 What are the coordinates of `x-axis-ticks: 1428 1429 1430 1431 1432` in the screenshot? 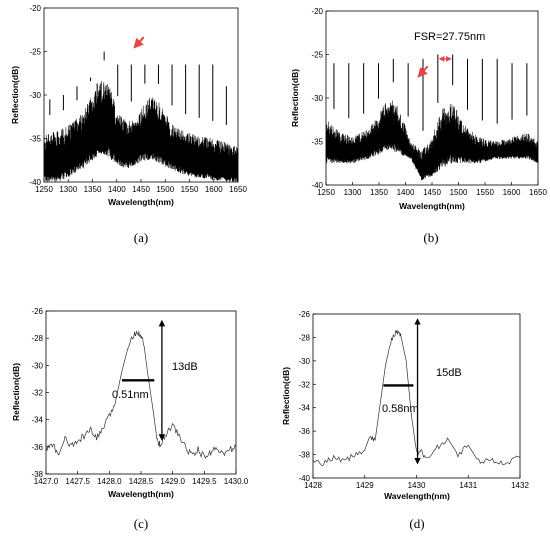 It's located at (416, 482).